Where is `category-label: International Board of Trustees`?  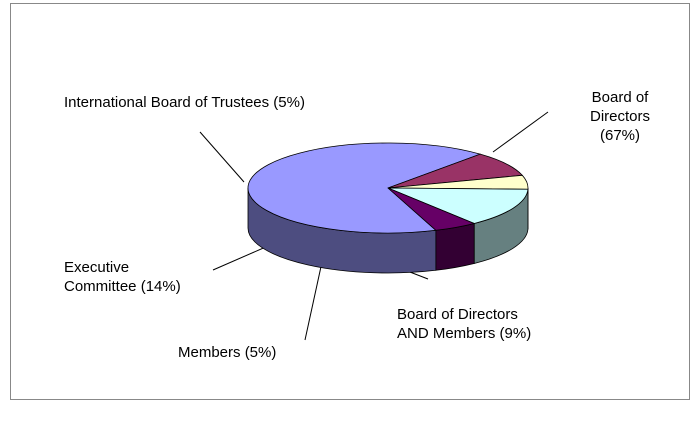 category-label: International Board of Trustees is located at coordinates (167, 102).